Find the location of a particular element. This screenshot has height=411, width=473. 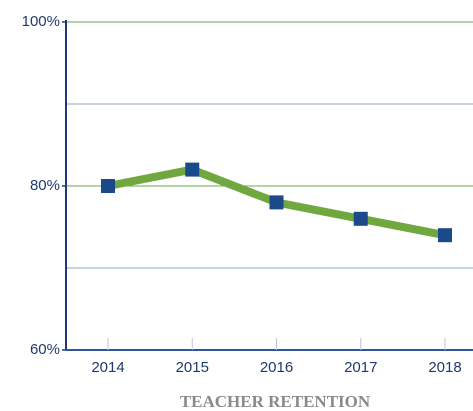

x-tick-label: 2018 is located at coordinates (444, 367).